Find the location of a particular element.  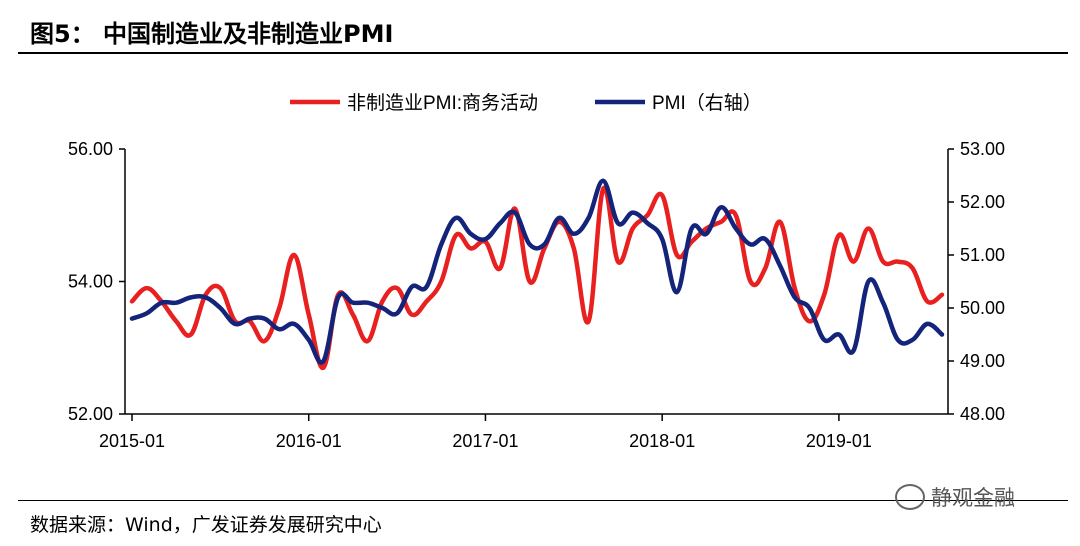

chart-legend: 非制造业PMI:商务活动 PMI（右轴） is located at coordinates (526, 103).